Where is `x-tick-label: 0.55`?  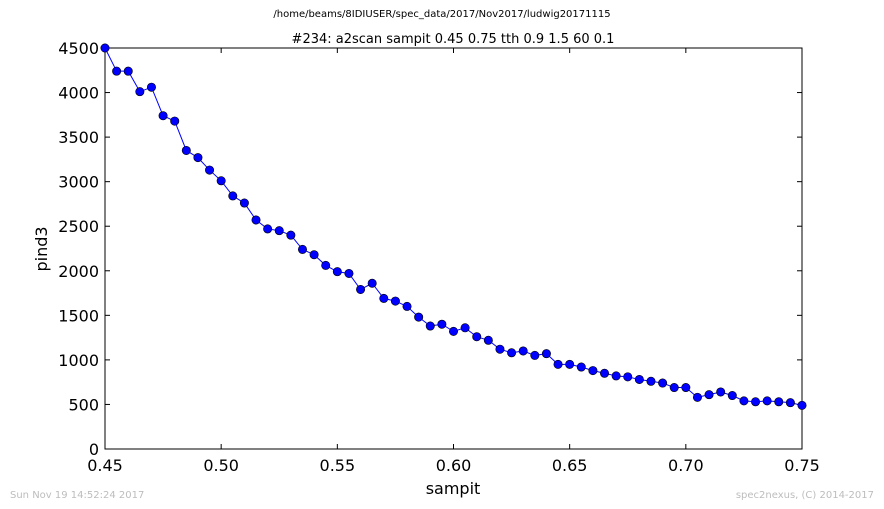 x-tick-label: 0.55 is located at coordinates (338, 465).